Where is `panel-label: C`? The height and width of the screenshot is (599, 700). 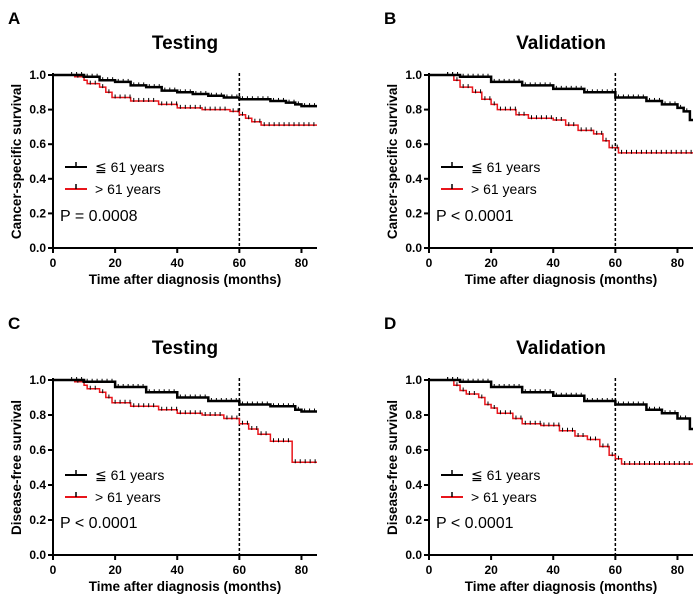 panel-label: C is located at coordinates (14, 323).